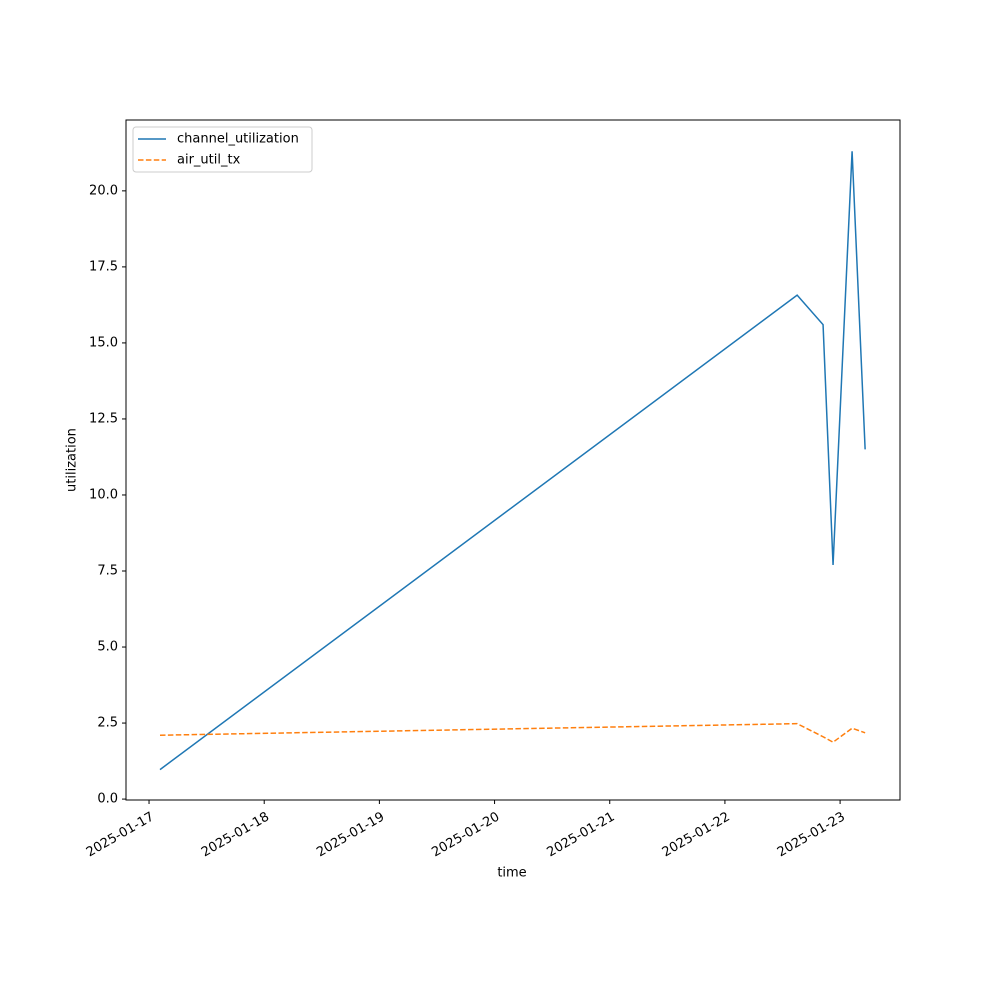  I want to click on y-tick-label: 12.5, so click(103, 418).